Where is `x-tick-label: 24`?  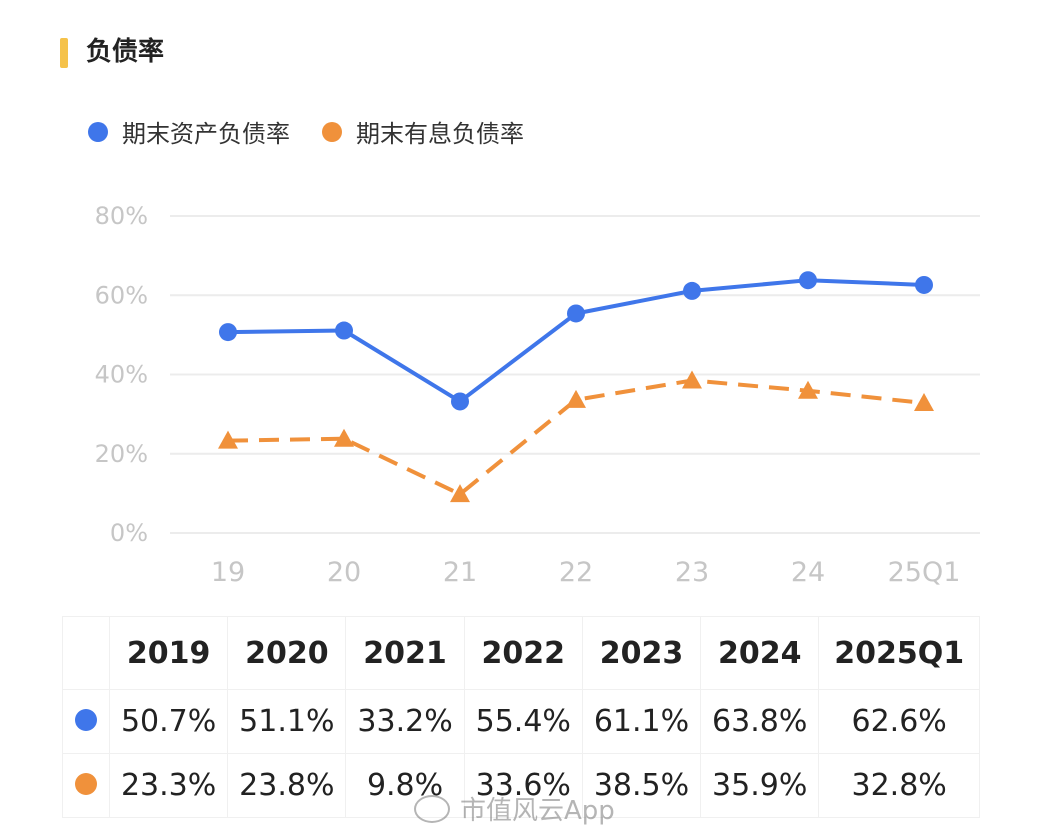
x-tick-label: 24 is located at coordinates (808, 572).